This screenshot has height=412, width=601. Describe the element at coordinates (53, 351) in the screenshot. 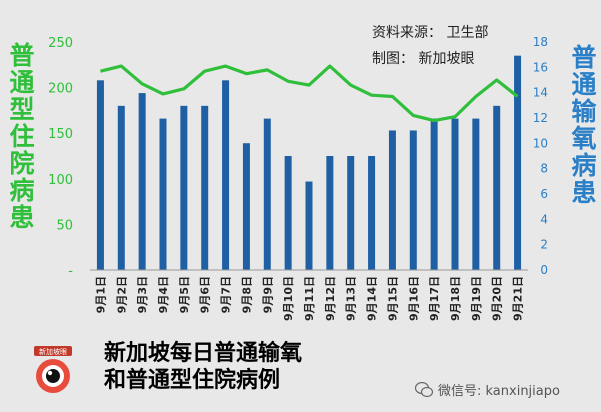

I see `logo-text: 新加坡眼` at that location.